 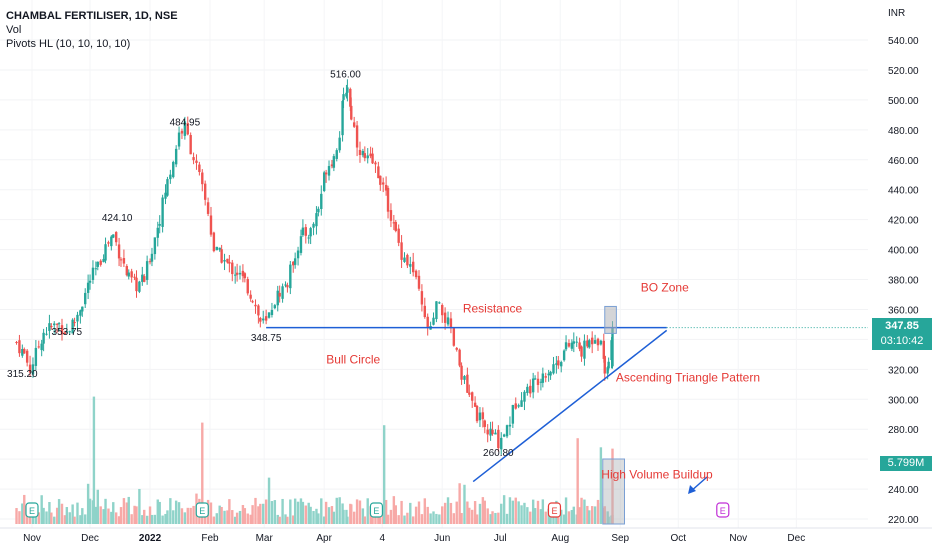 I want to click on vol-indicator-label: Vol, so click(x=14, y=30).